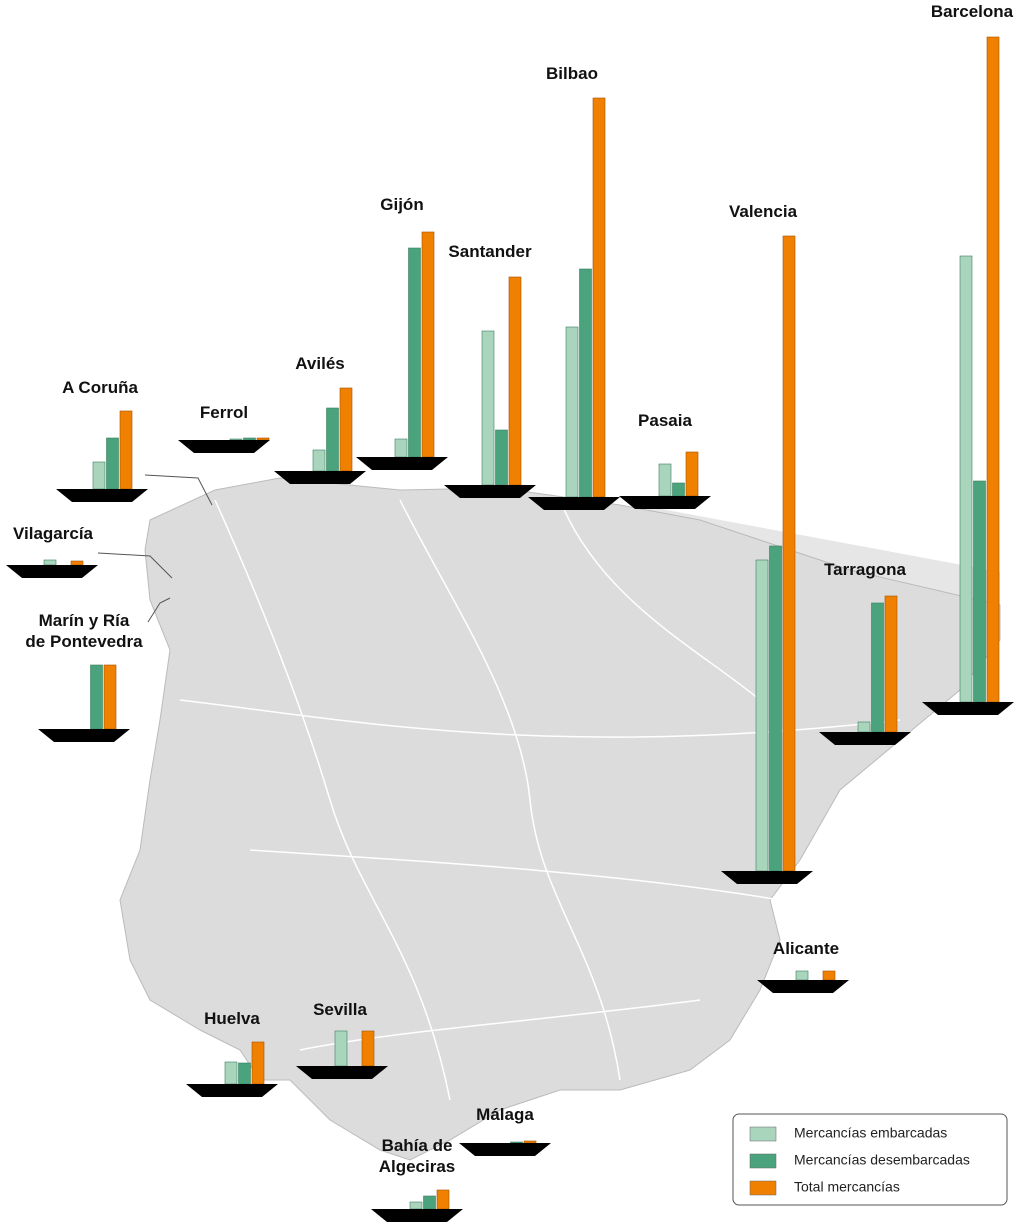 The width and height of the screenshot is (1025, 1224). I want to click on port-label: Tarragona, so click(865, 569).